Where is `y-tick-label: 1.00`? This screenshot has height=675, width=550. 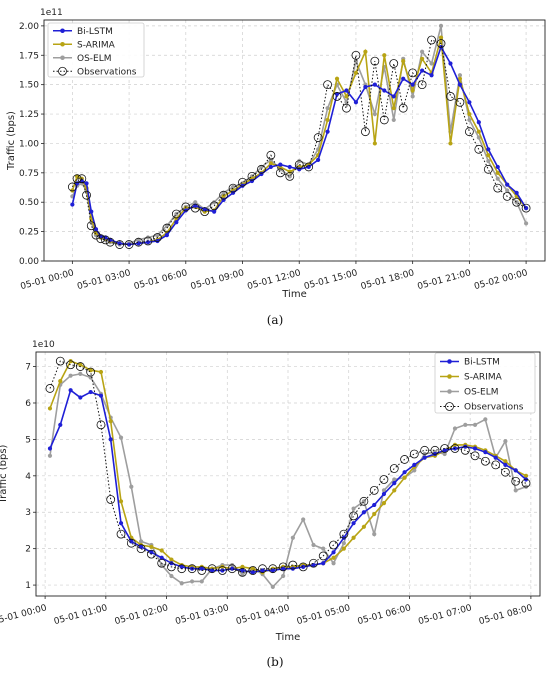 y-tick-label: 1.00 is located at coordinates (29, 144).